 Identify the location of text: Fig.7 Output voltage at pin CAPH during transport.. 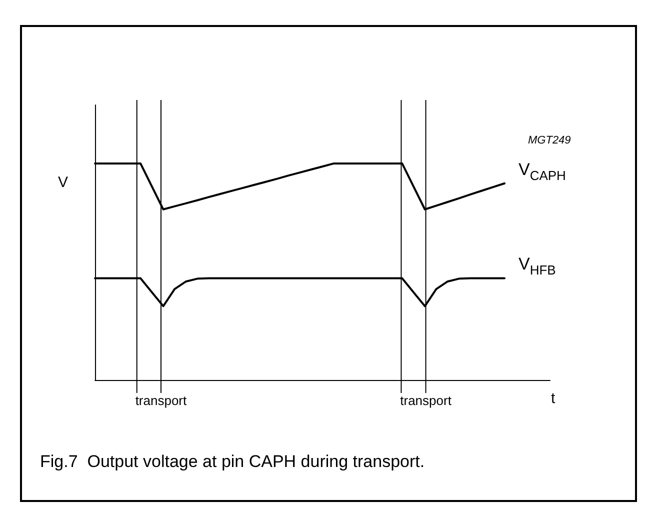
(232, 461).